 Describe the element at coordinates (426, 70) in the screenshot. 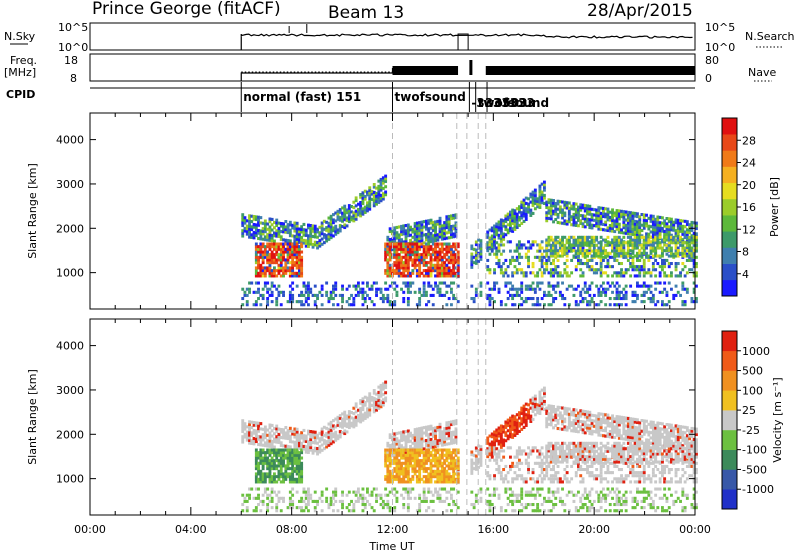

I see `freq-block` at that location.